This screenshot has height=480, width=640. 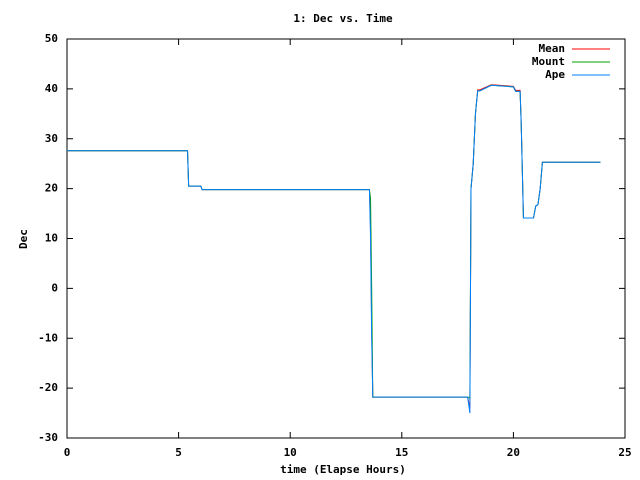 What do you see at coordinates (54, 287) in the screenshot?
I see `y-tick-label: 0` at bounding box center [54, 287].